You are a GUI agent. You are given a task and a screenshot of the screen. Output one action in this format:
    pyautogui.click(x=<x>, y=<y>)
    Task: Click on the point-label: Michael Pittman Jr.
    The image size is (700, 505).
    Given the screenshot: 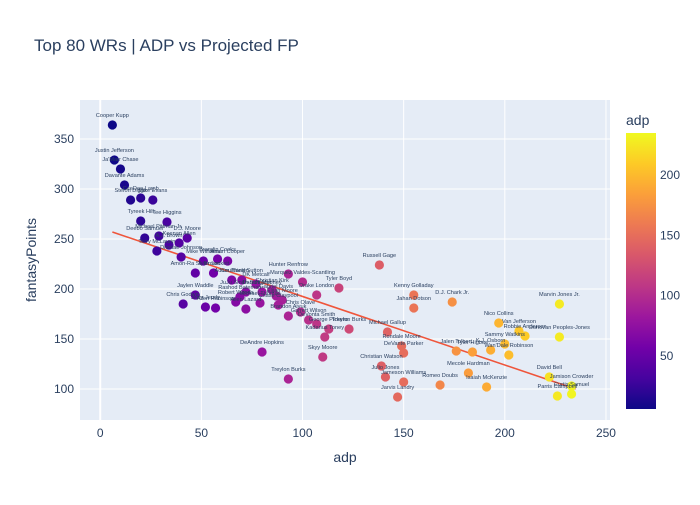 What is the action you would take?
    pyautogui.click(x=159, y=227)
    